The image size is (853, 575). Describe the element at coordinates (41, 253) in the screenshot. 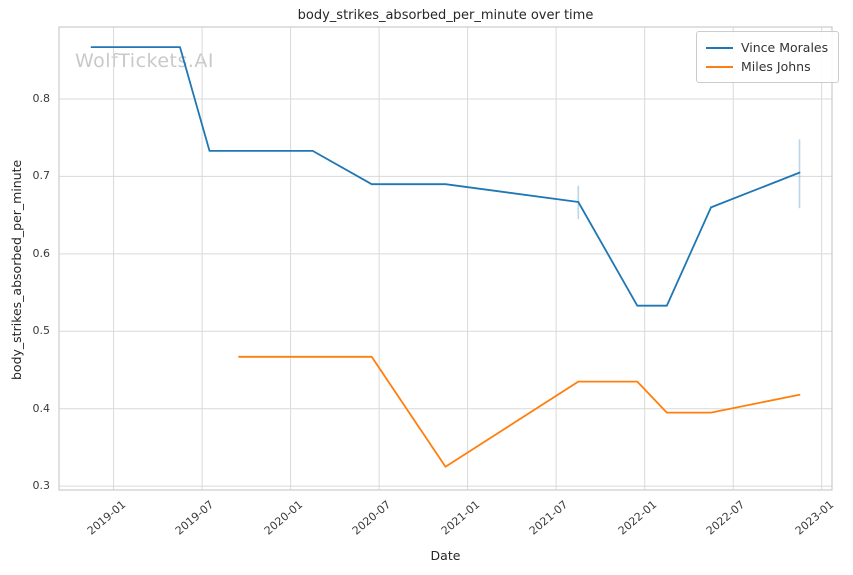

I see `y-tick-label: 0.6` at that location.